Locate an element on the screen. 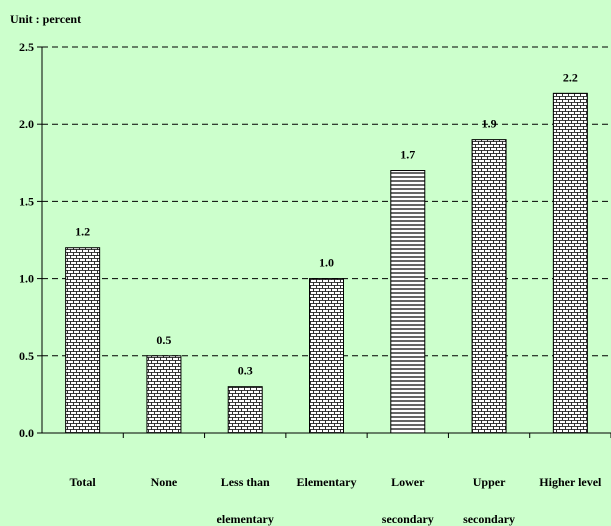 The width and height of the screenshot is (611, 526). y-tick-label-3: 1.5 is located at coordinates (26, 201).